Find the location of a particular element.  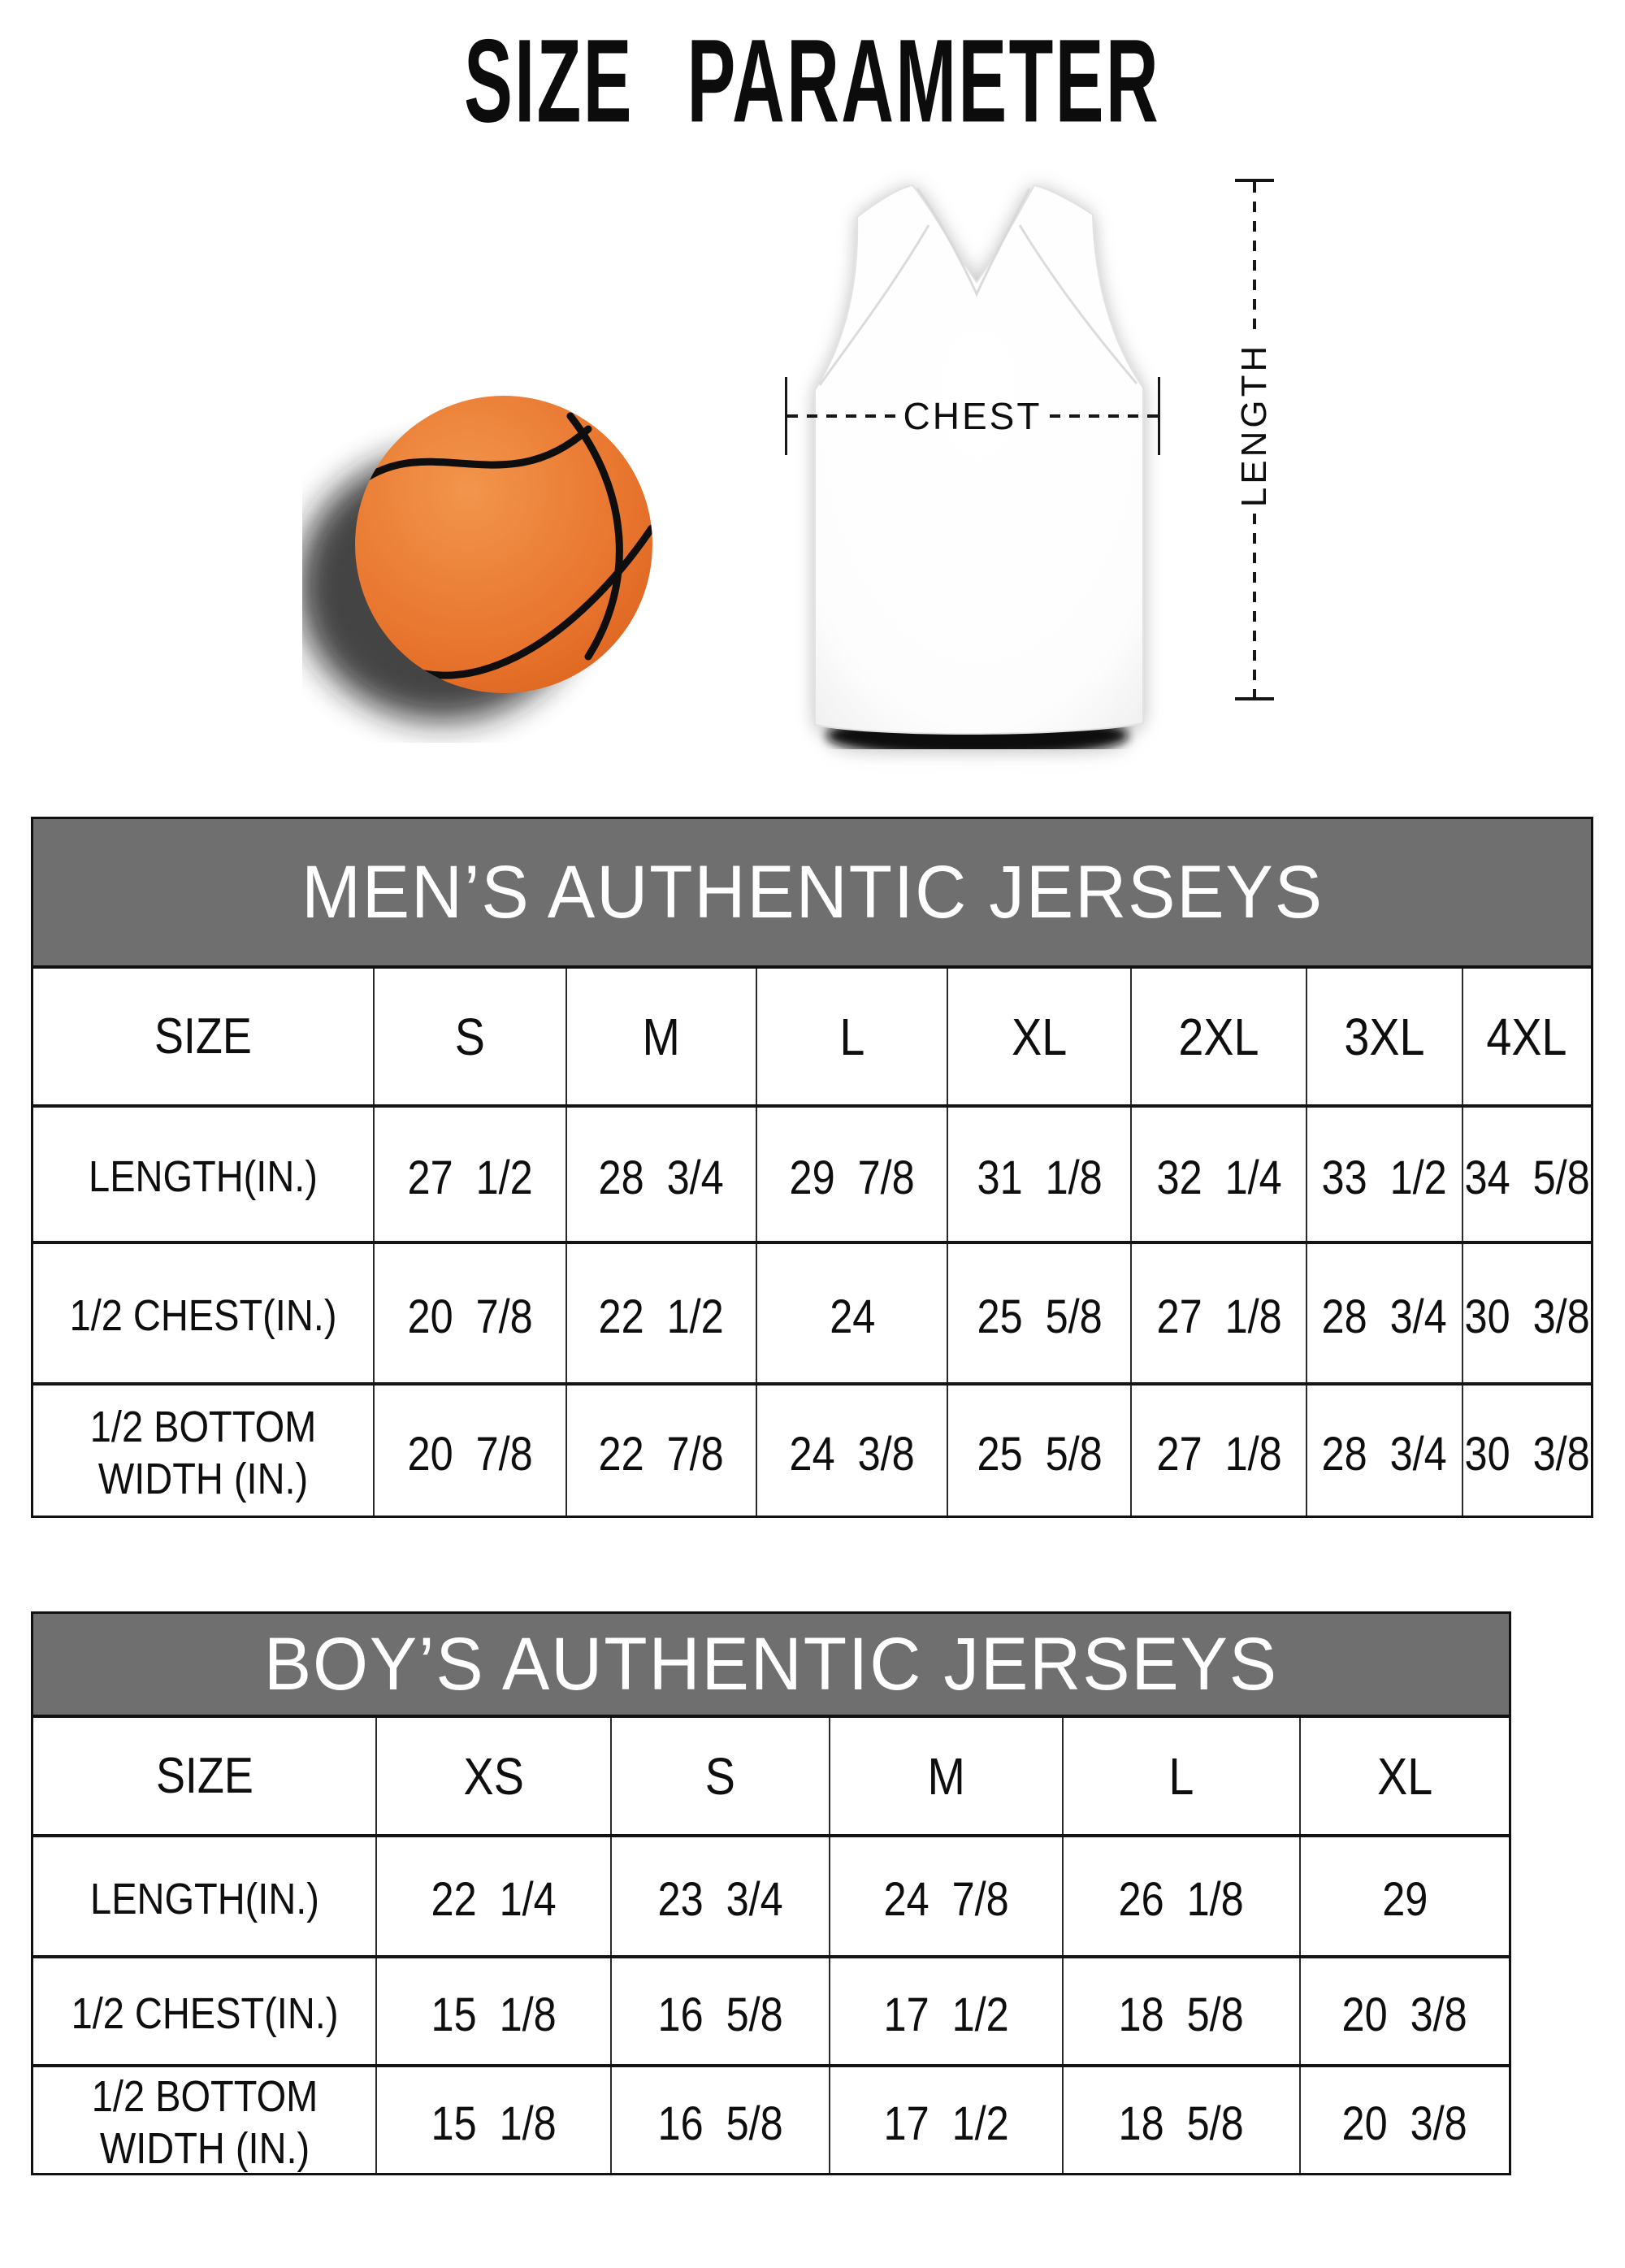

size-header-cell-text: SIZE is located at coordinates (203, 1036).